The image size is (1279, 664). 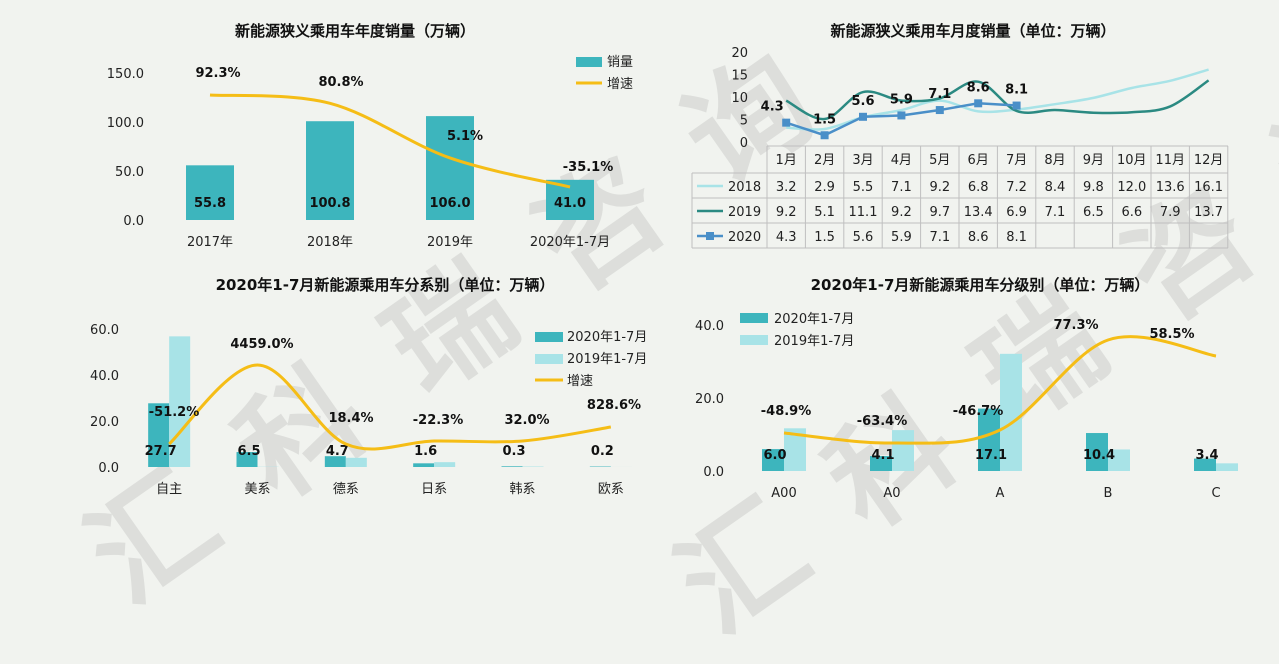 I want to click on point-label: 1.5, so click(x=824, y=119).